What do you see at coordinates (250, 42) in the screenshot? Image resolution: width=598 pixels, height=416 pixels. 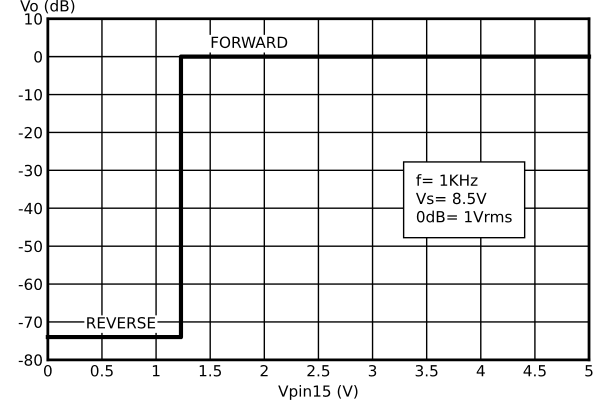 I see `annotation: FORWARD` at bounding box center [250, 42].